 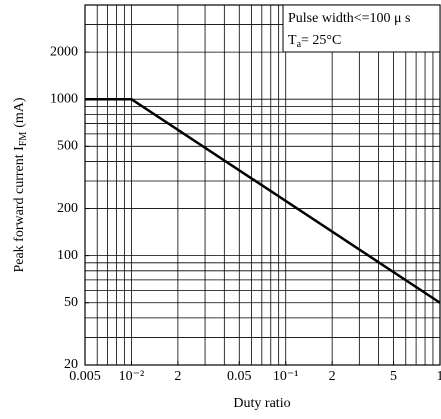 I want to click on x-axis-label: Duty ratio, so click(x=261, y=403).